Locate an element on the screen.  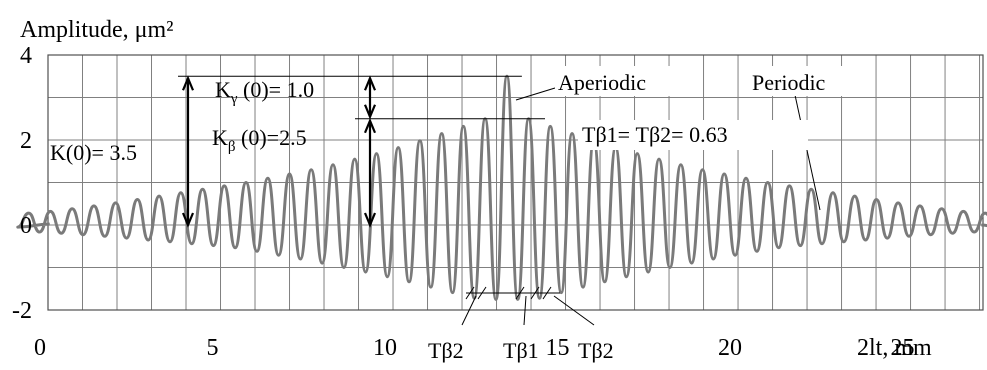
y-axis-label: Amplitude, μm² is located at coordinates (96, 30).